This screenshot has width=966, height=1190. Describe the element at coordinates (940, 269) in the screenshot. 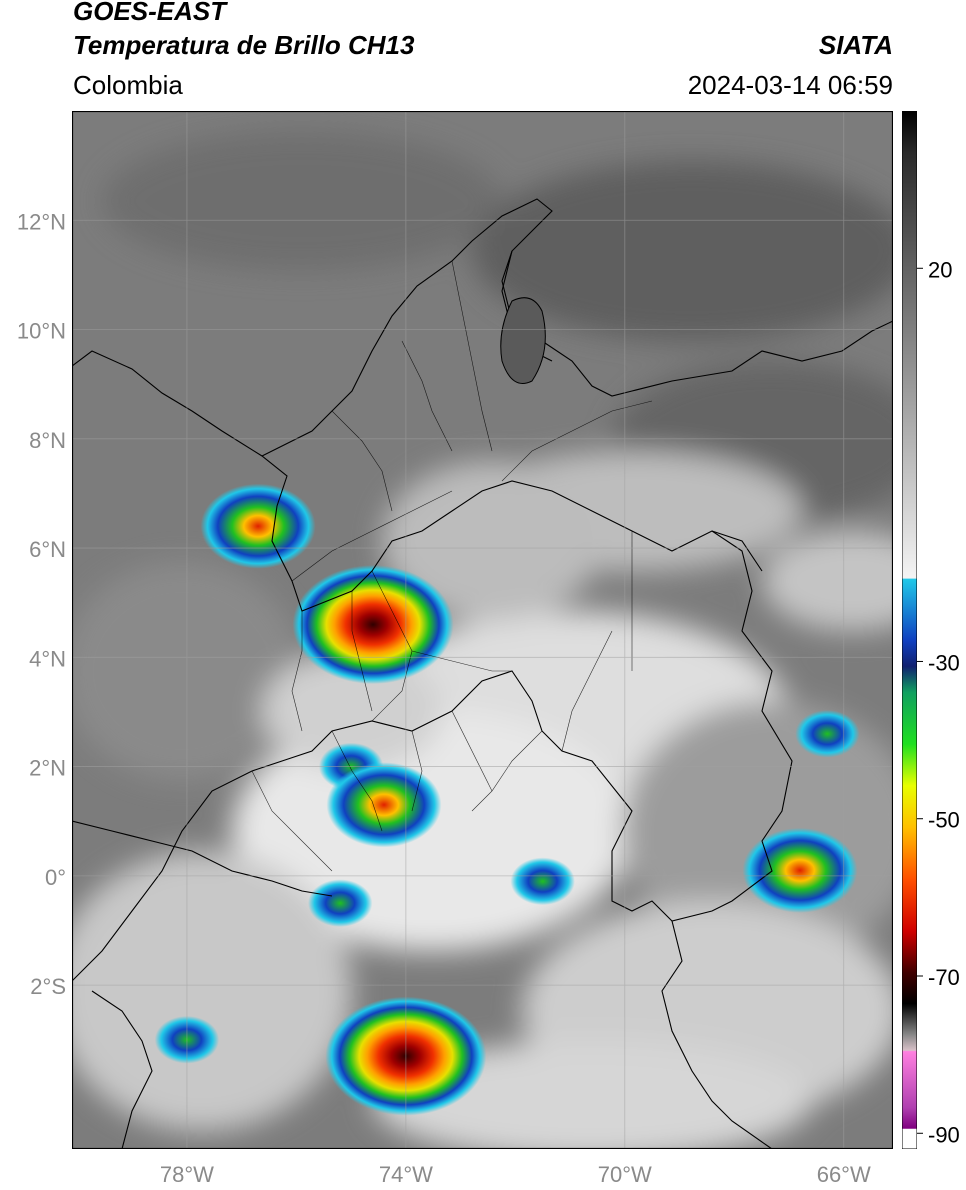

I see `colorbar-tick-label: 20` at that location.